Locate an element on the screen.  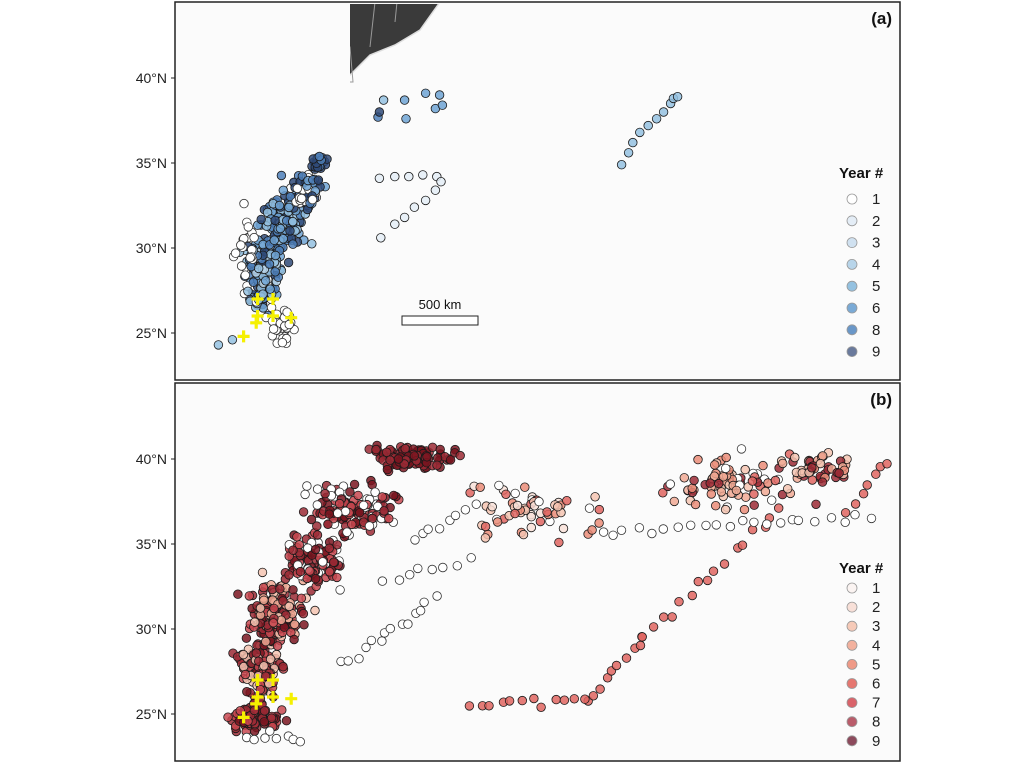
legend-label: 1 is located at coordinates (876, 199).